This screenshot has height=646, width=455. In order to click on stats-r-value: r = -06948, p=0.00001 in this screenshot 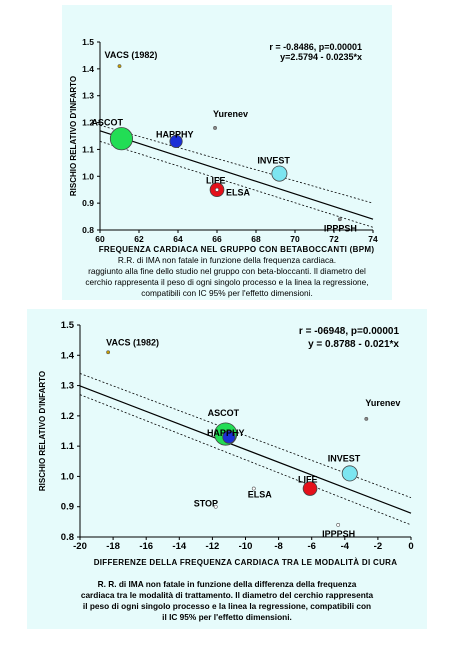, I will do `click(349, 331)`.